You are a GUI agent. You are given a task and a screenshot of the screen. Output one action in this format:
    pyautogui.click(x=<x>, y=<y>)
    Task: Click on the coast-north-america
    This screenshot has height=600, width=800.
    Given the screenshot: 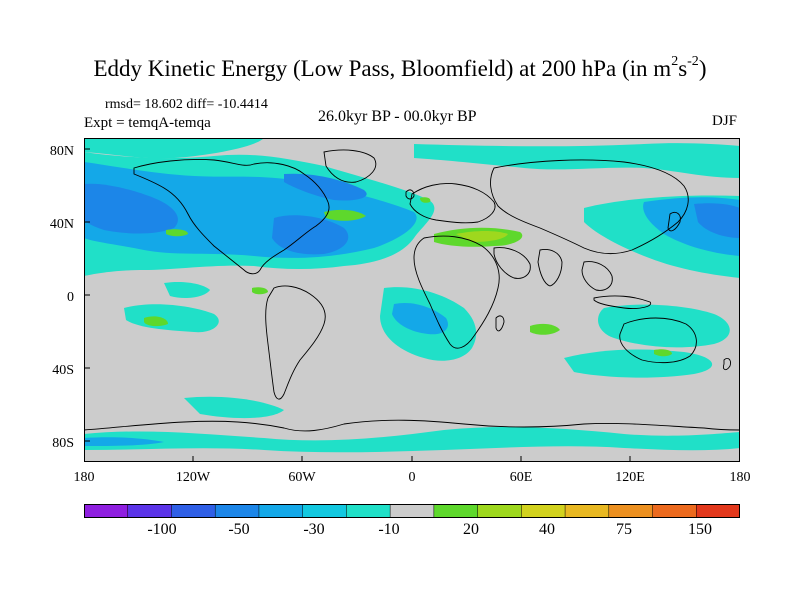 What is the action you would take?
    pyautogui.click(x=231, y=217)
    